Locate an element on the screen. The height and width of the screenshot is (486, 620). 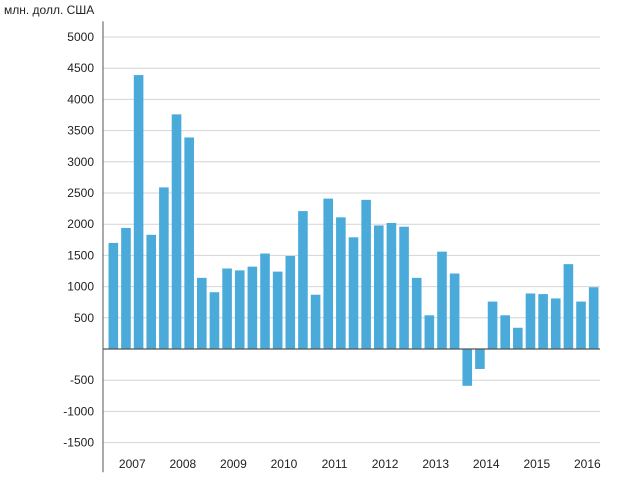
y-tick-label: -1000 is located at coordinates (78, 411).